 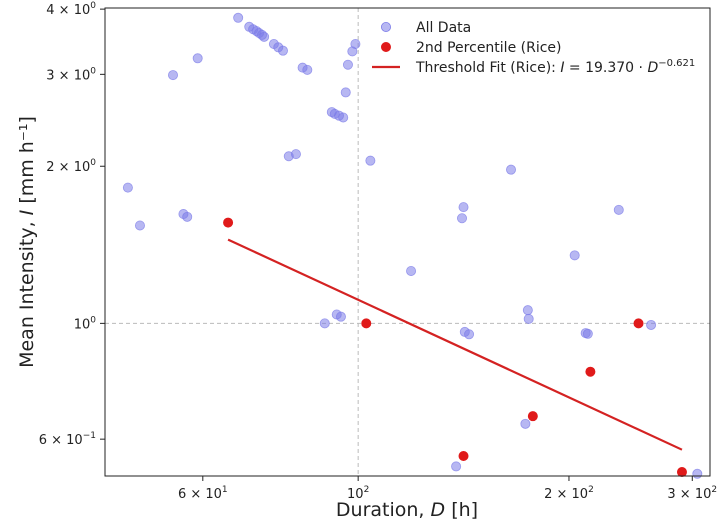 I want to click on y-tick-label: 3 × 100, so click(x=71, y=74).